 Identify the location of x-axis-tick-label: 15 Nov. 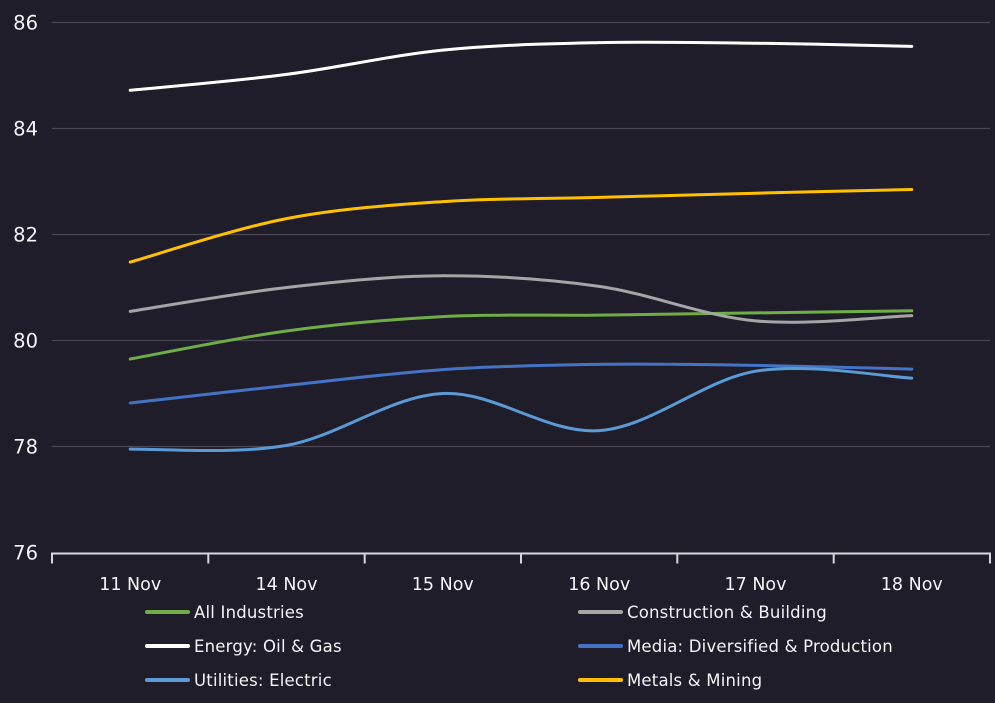
(443, 585).